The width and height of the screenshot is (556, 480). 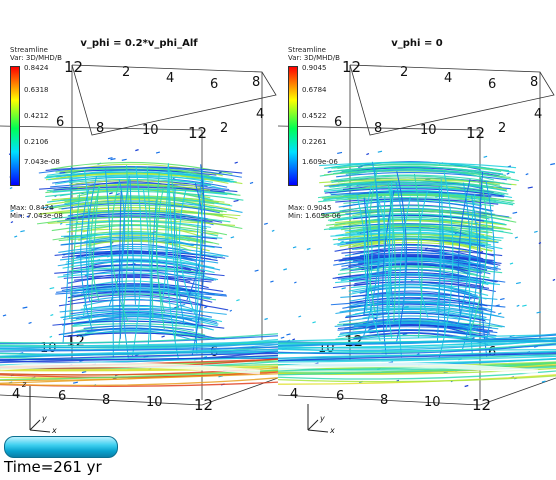 I want to click on legend-tick: 1.609e-06, so click(x=320, y=162).